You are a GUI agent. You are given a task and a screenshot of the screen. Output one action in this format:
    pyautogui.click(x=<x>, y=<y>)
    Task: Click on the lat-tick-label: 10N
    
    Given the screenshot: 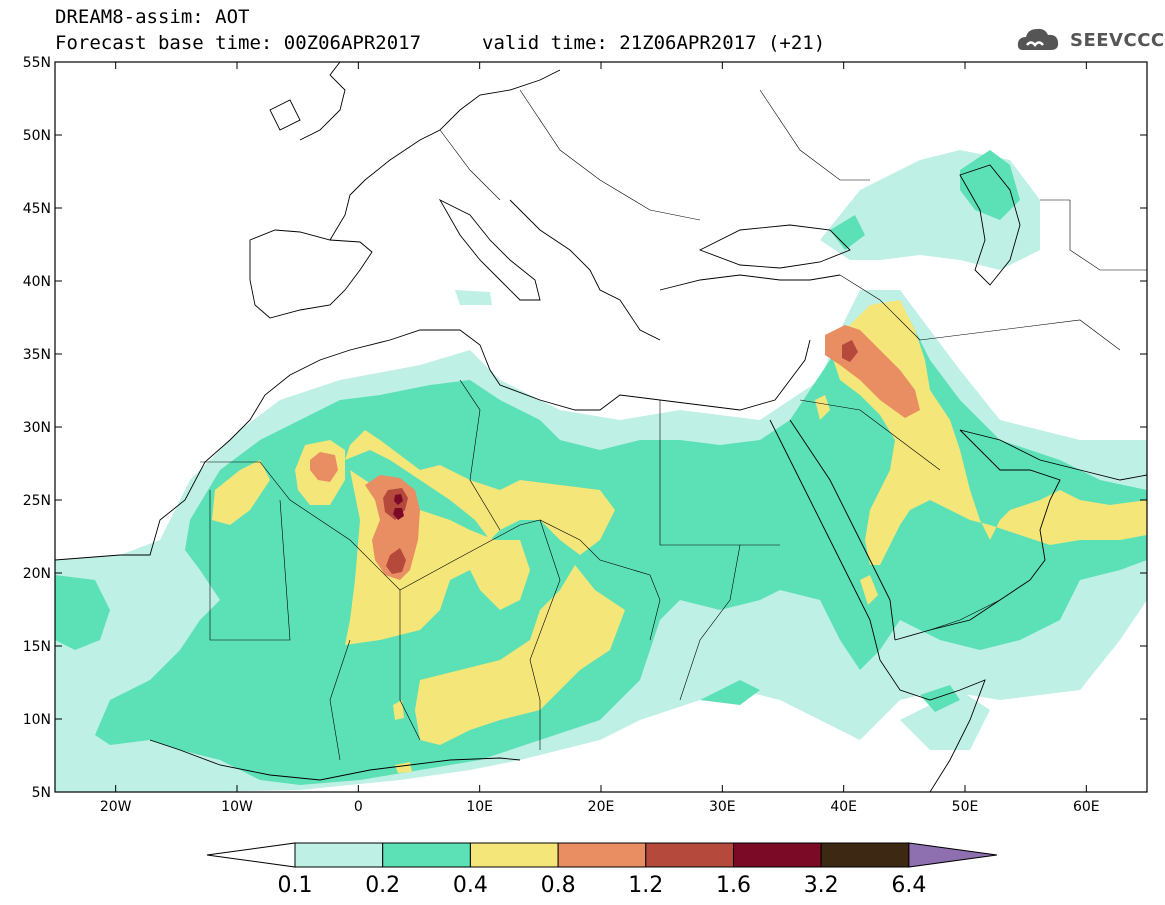 What is the action you would take?
    pyautogui.click(x=37, y=720)
    